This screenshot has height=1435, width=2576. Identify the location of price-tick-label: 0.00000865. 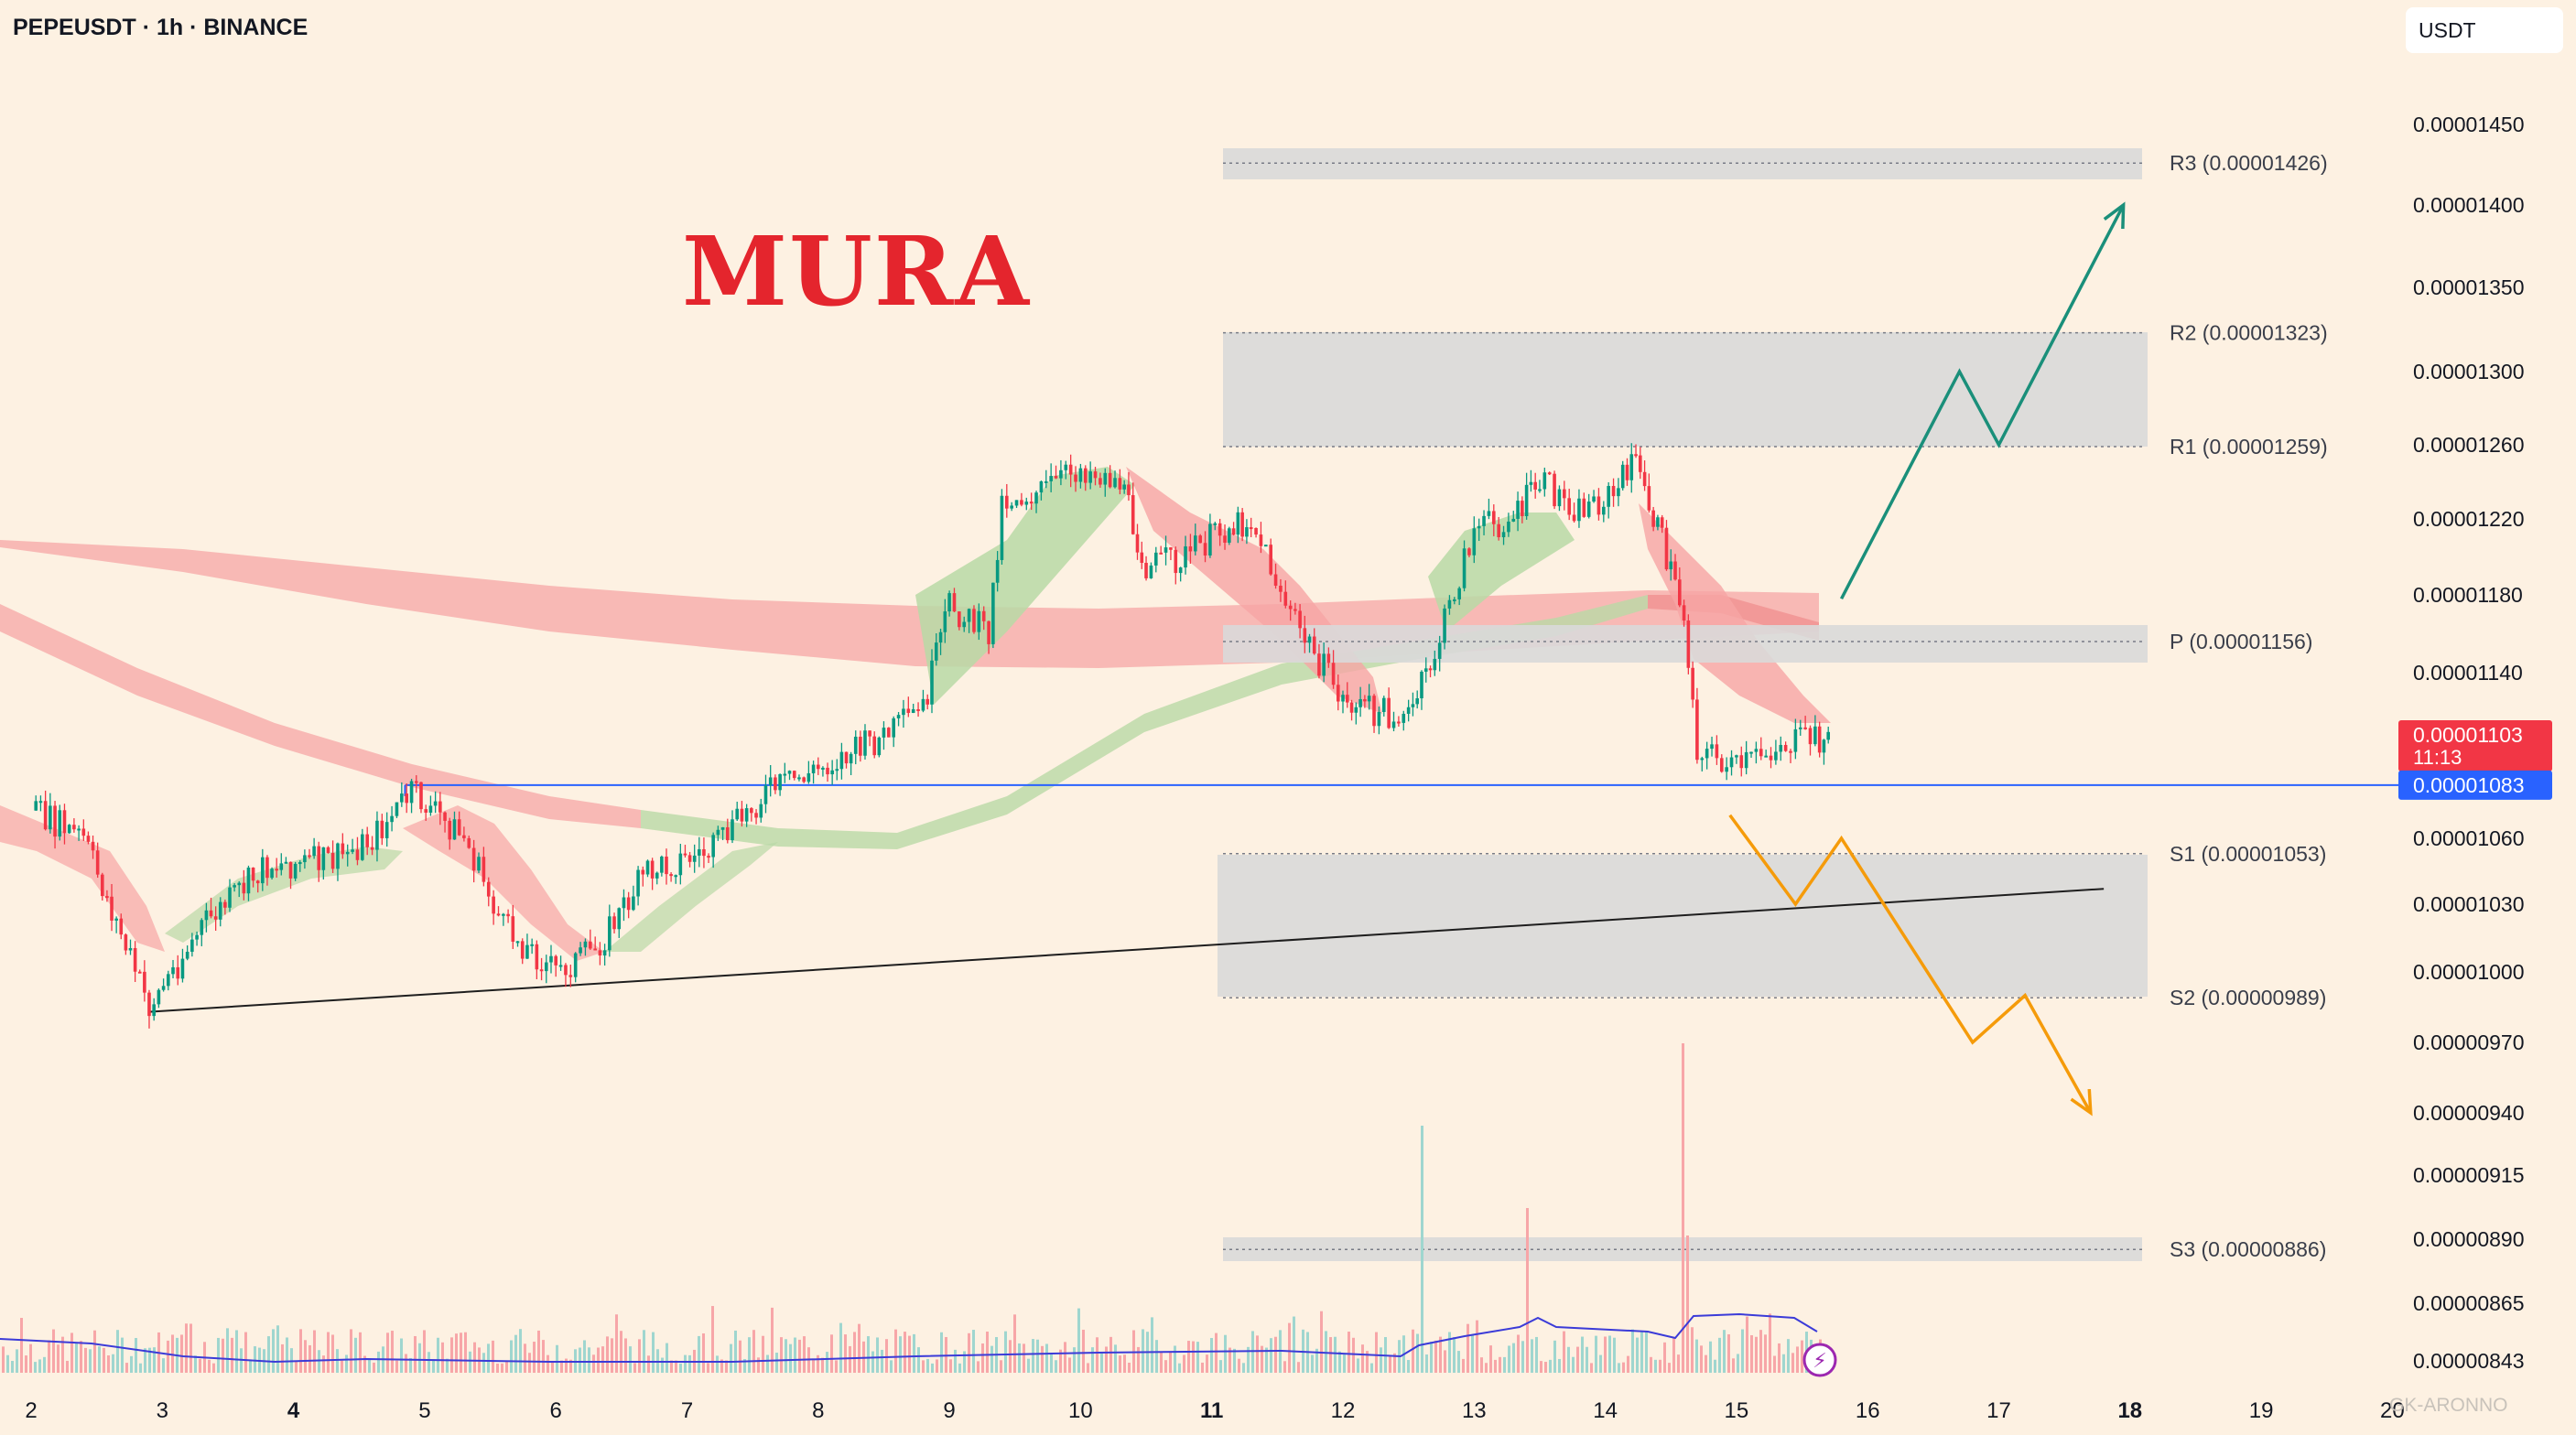
(2469, 1303).